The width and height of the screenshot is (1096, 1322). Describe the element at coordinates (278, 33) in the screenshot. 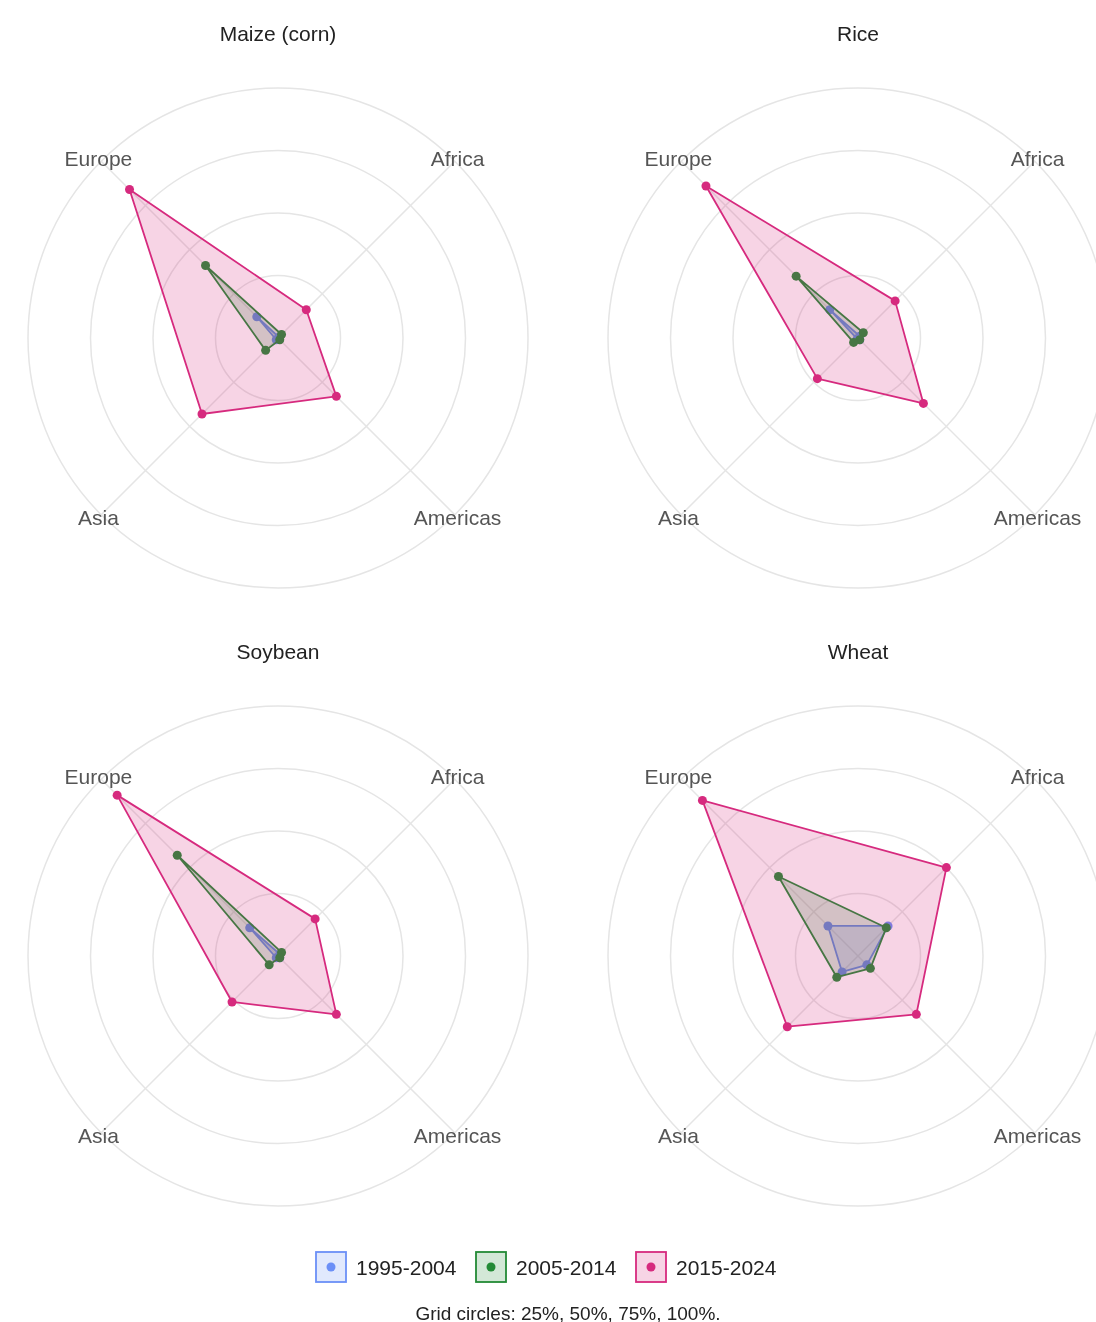

I see `chart-title: Maize (corn)` at that location.